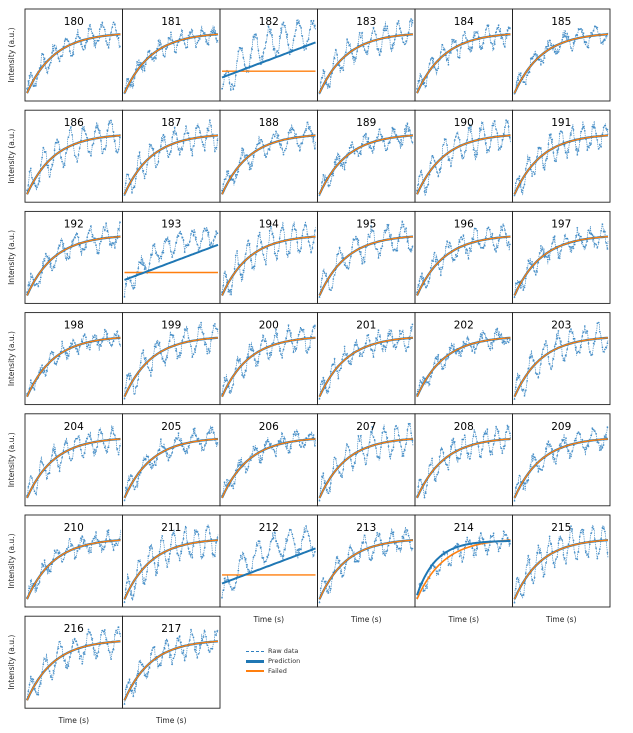  Describe the element at coordinates (73, 460) in the screenshot. I see `panel-204: 204` at that location.